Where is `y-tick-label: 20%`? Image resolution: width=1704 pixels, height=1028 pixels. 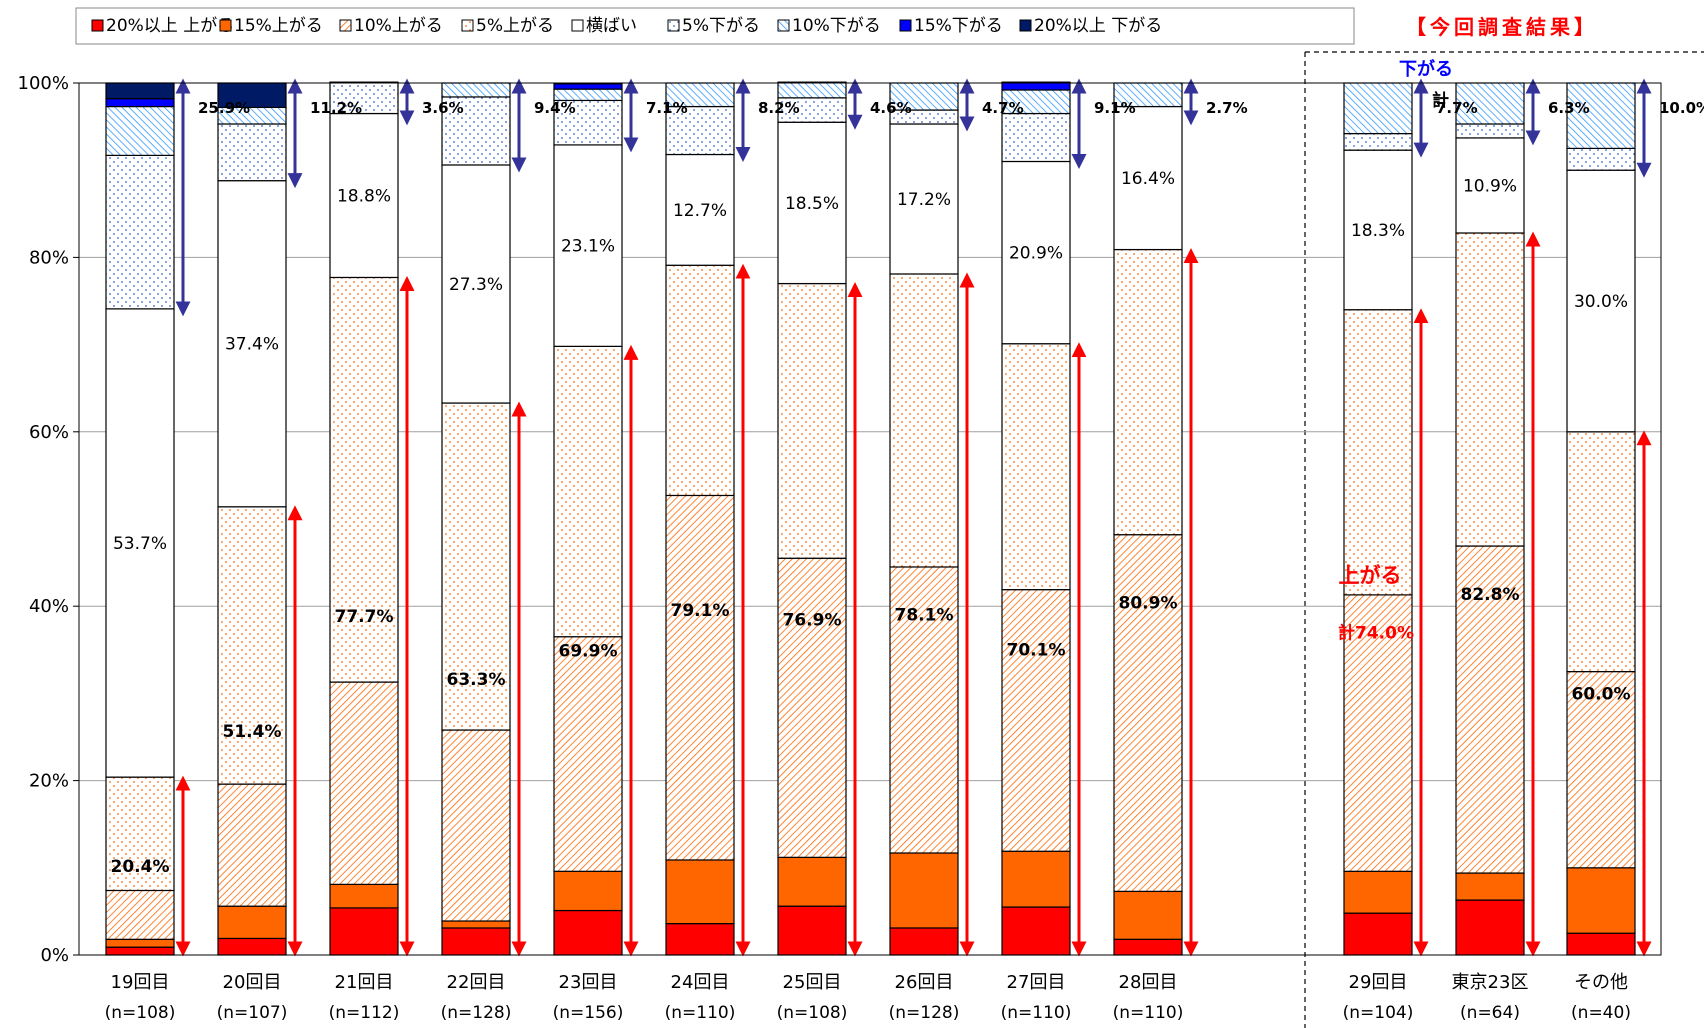
y-tick-label: 20% is located at coordinates (49, 781).